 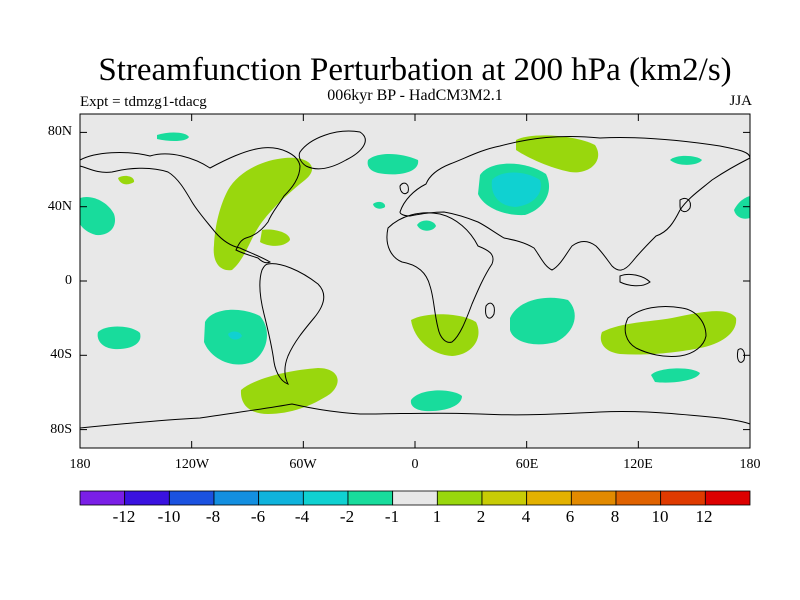 What do you see at coordinates (490, 310) in the screenshot?
I see `coast-madagascar` at bounding box center [490, 310].